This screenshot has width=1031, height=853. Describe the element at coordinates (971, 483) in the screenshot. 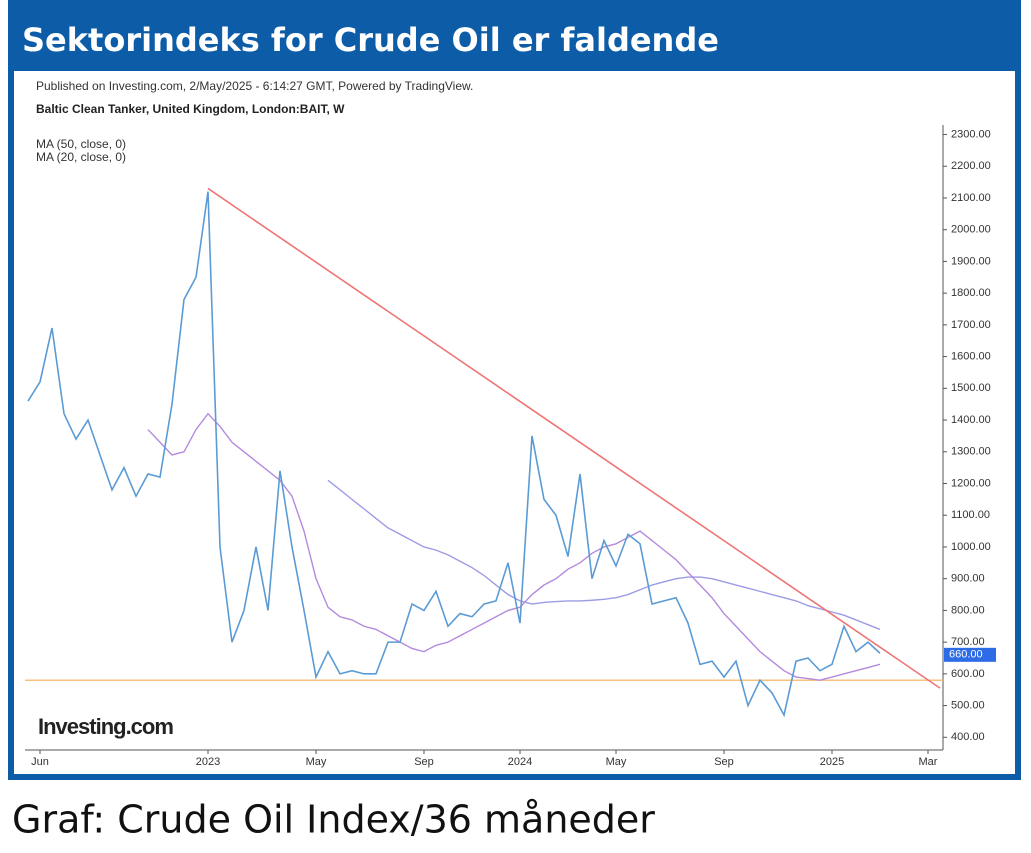

I see `y-tick-label: 1200.00` at that location.